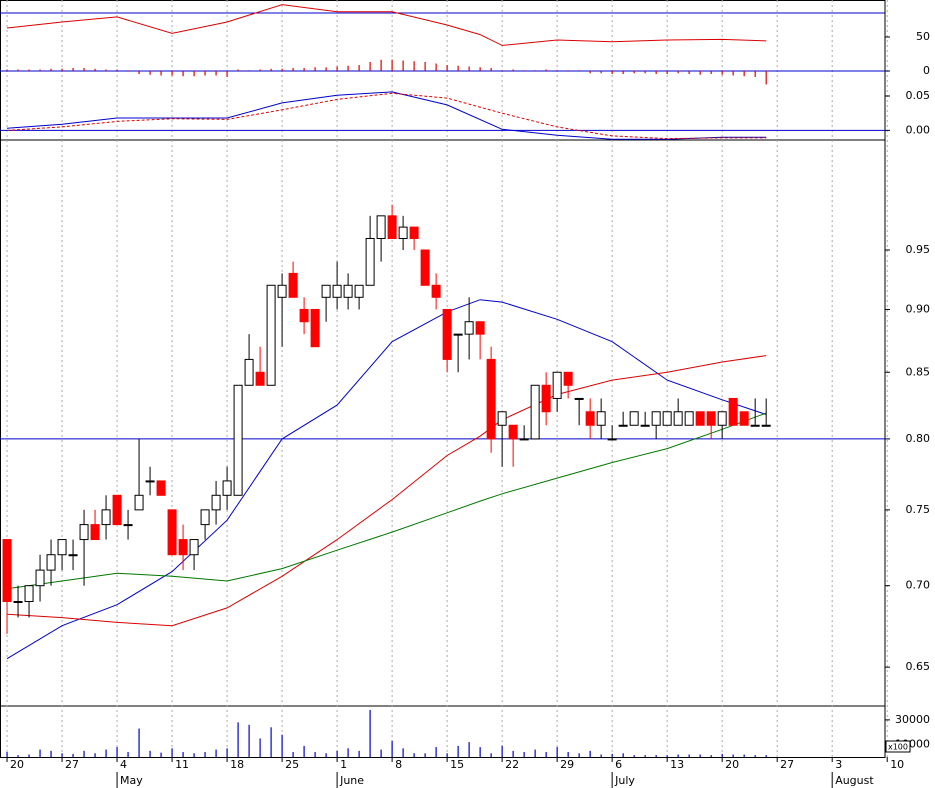 This screenshot has height=788, width=935. Describe the element at coordinates (457, 764) in the screenshot. I see `x-tick-label: 15` at that location.